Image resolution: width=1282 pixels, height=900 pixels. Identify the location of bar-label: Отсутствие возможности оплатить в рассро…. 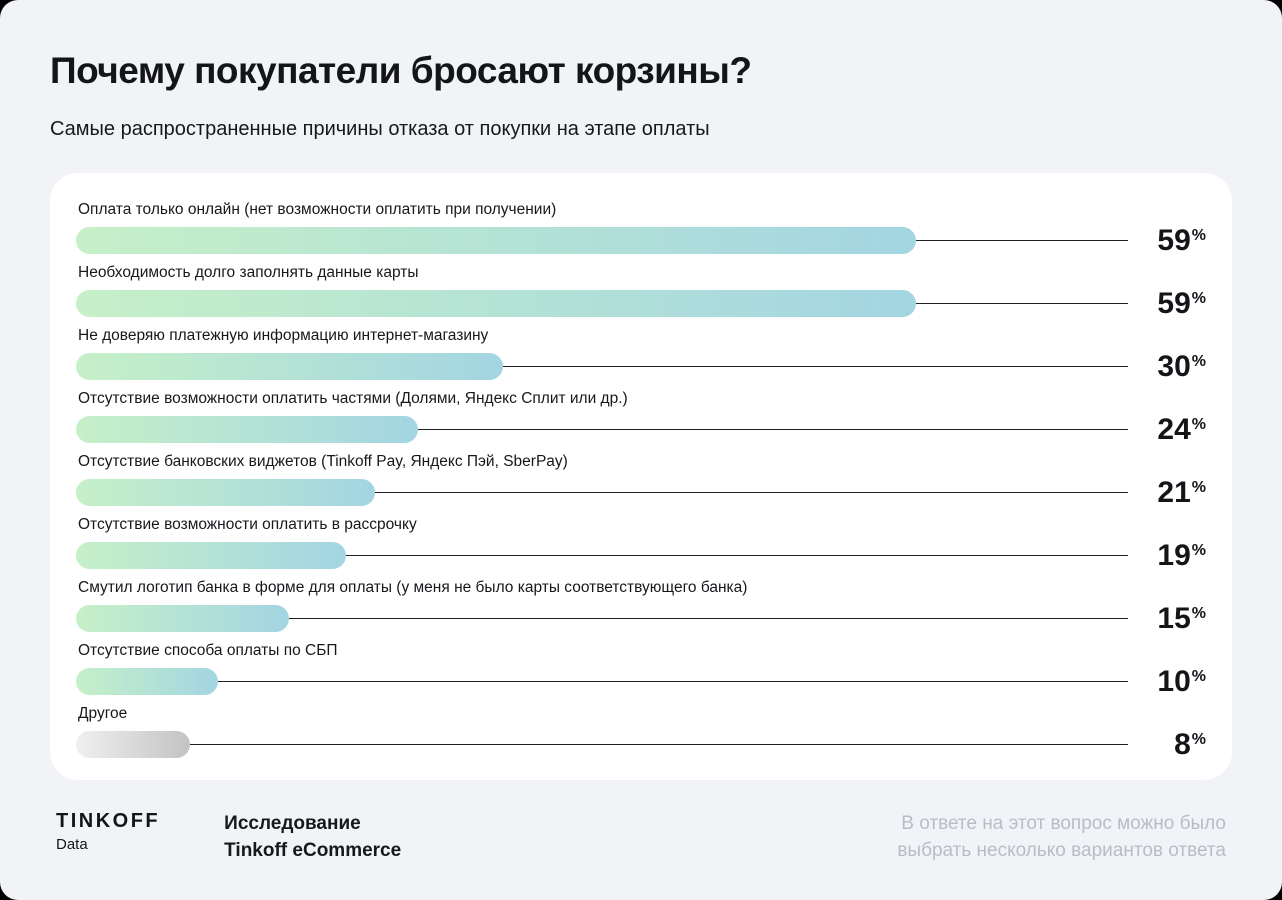
(247, 524).